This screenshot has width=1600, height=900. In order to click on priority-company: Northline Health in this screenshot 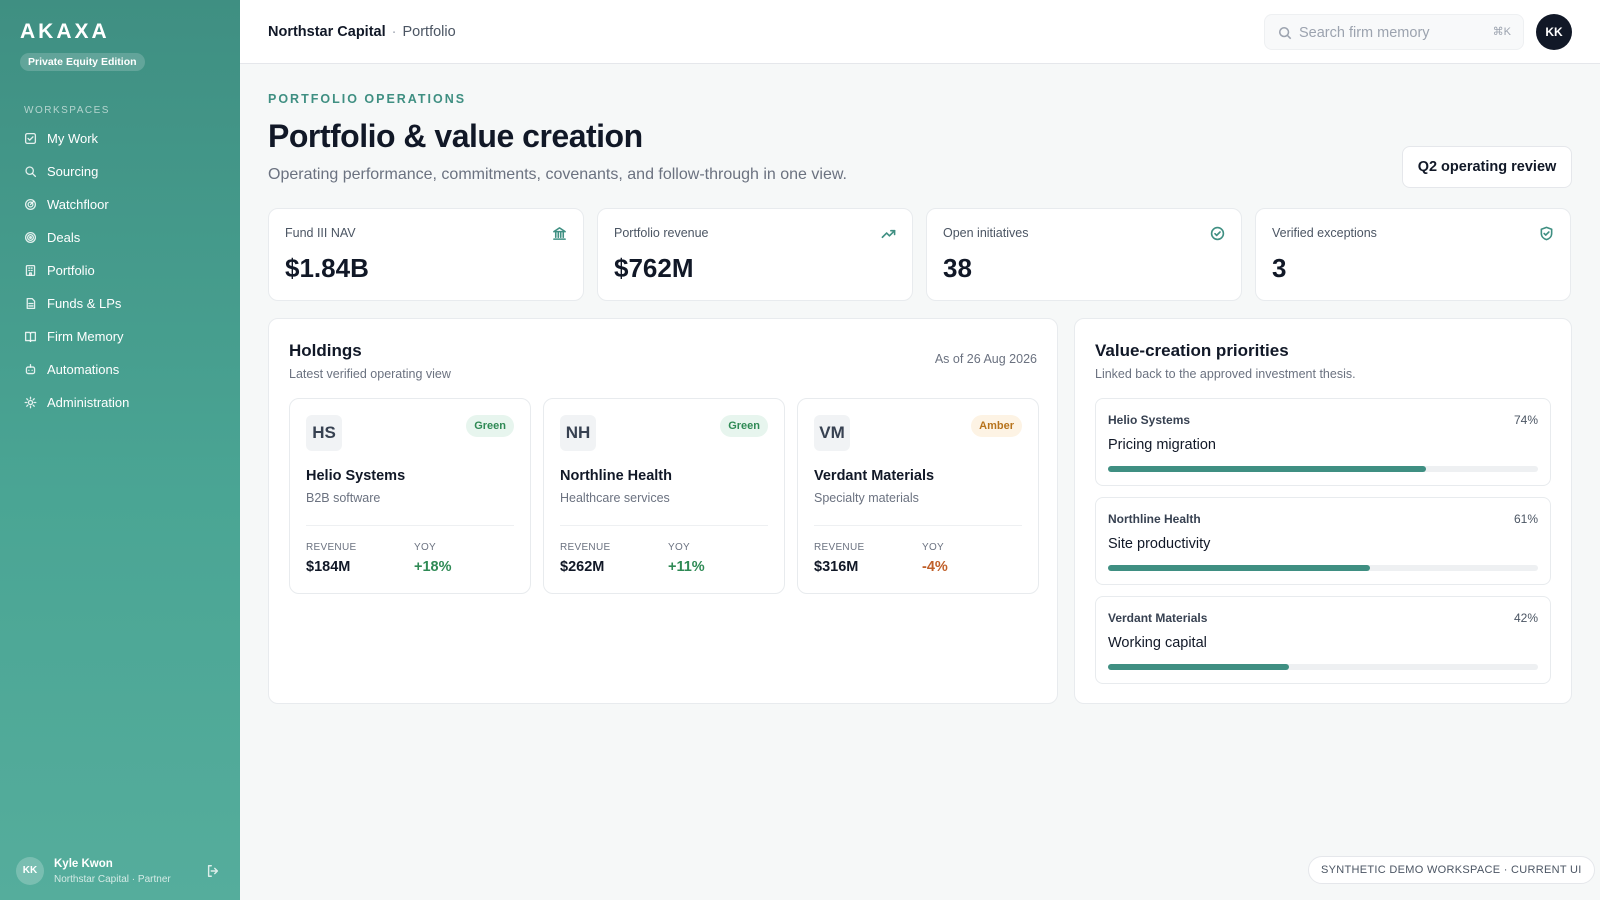, I will do `click(1154, 519)`.